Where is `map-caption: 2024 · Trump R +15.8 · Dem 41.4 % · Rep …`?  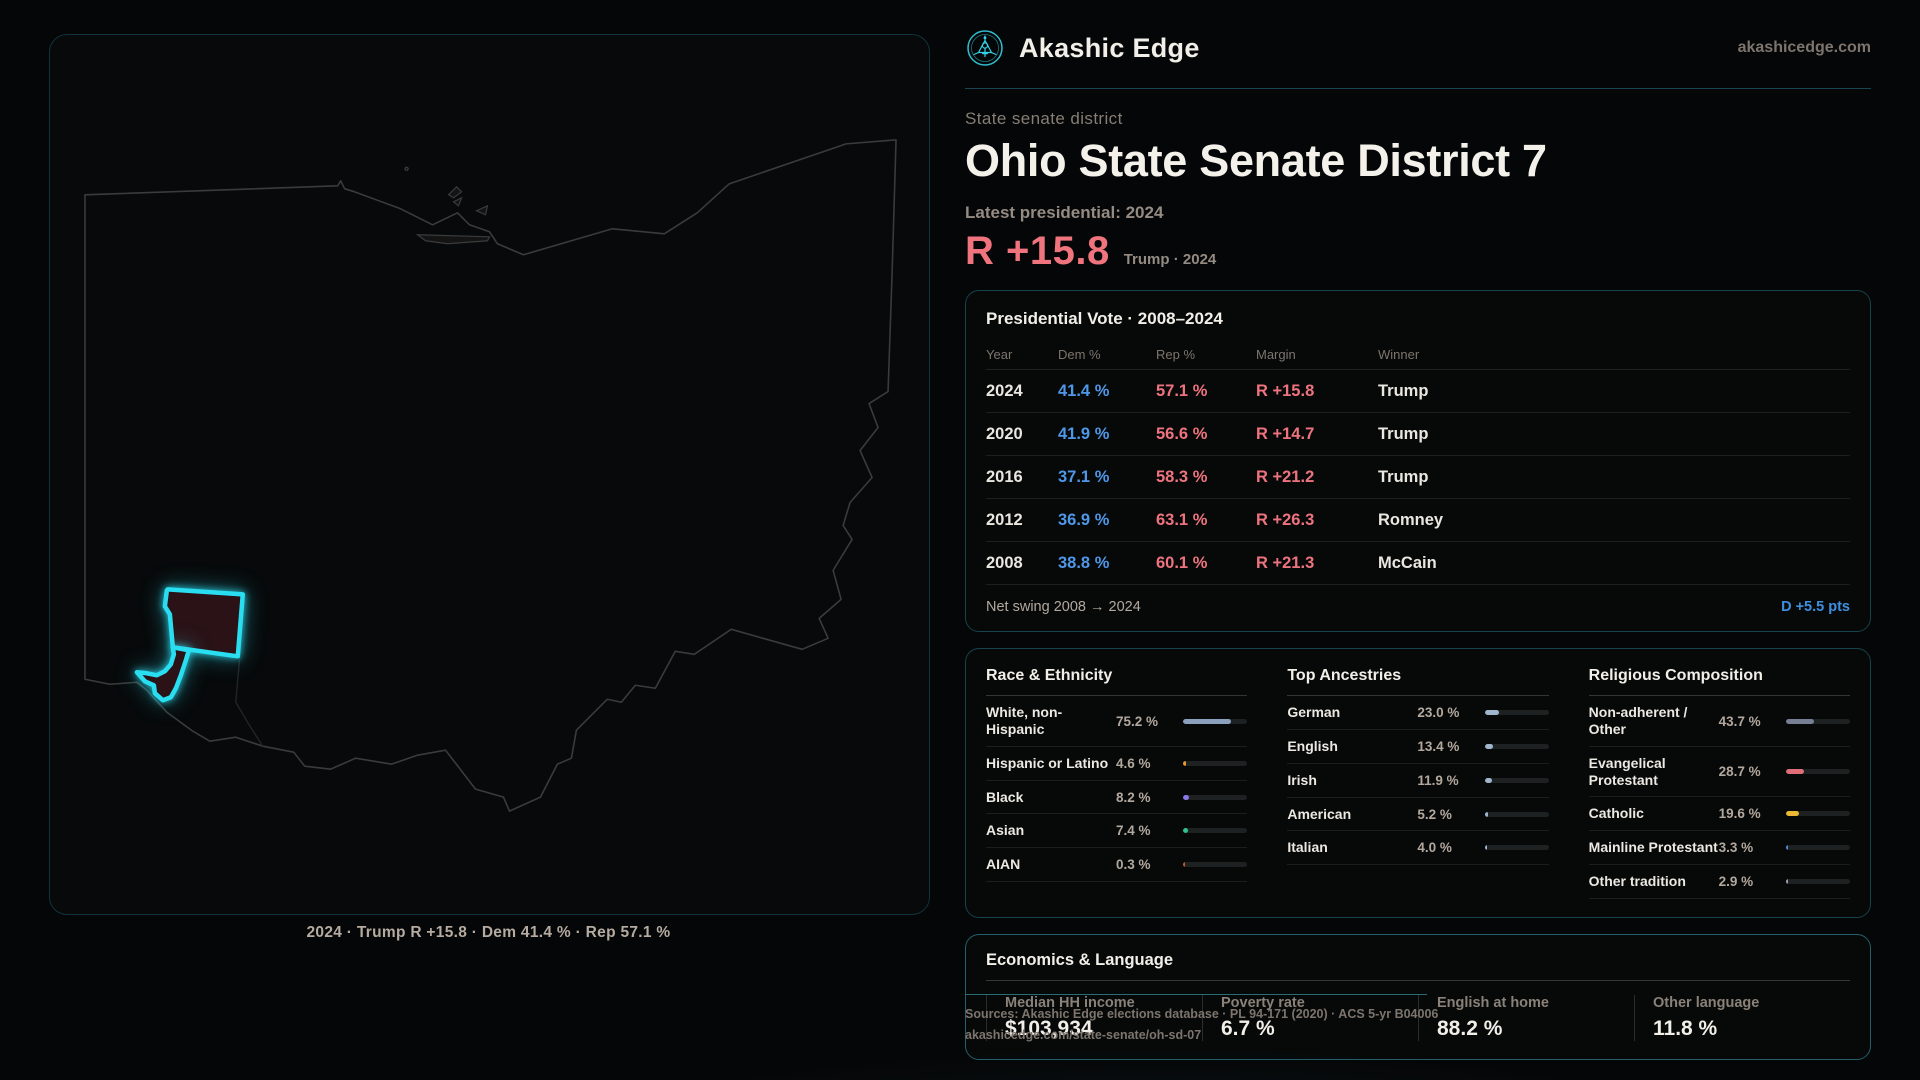
map-caption: 2024 · Trump R +15.8 · Dem 41.4 % · Rep … is located at coordinates (488, 932).